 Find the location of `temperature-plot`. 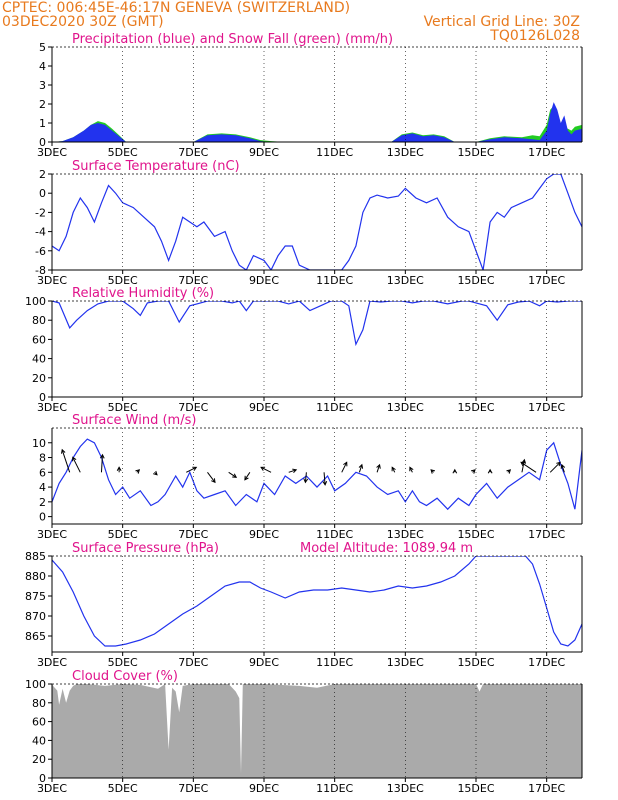

temperature-plot is located at coordinates (317, 222).